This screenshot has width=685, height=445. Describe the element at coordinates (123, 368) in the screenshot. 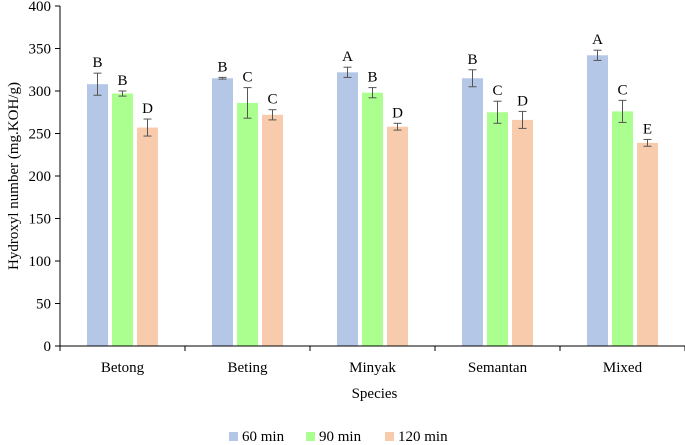

I see `x-tick-label: Betong` at that location.